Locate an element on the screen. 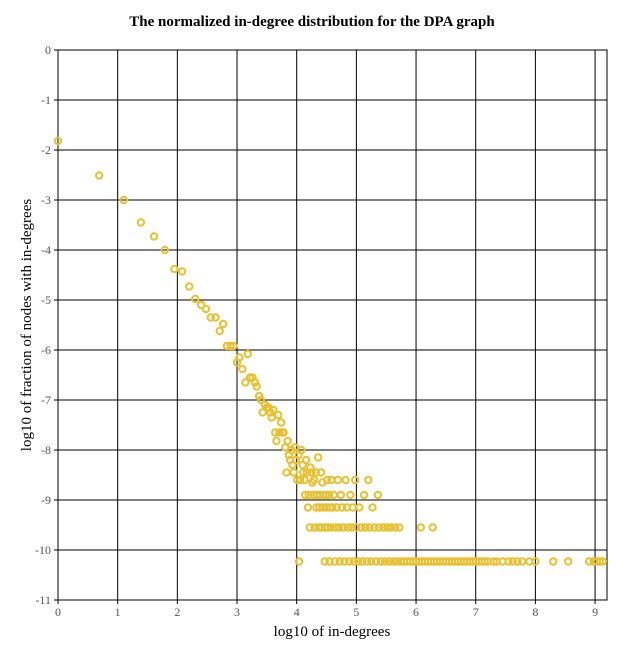 This screenshot has height=658, width=625. x-tick-label: 6 is located at coordinates (416, 612).